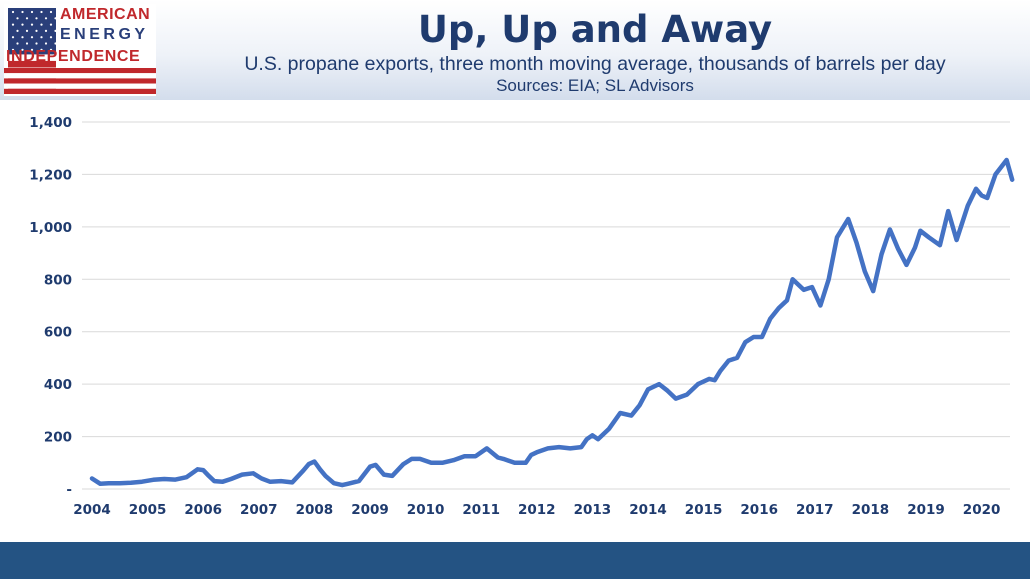  What do you see at coordinates (58, 333) in the screenshot?
I see `y-tick-label: 600` at bounding box center [58, 333].